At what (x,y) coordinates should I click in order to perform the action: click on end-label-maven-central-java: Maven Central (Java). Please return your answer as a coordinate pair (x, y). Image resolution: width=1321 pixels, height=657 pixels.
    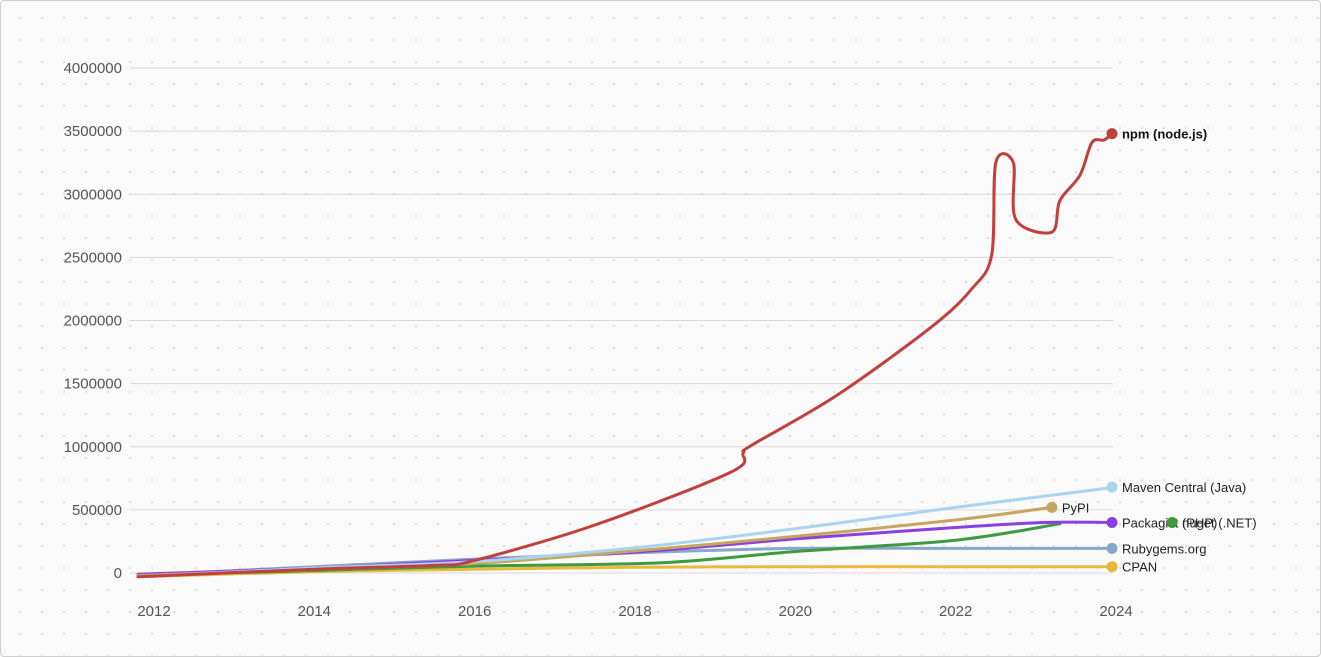
    Looking at the image, I should click on (1184, 487).